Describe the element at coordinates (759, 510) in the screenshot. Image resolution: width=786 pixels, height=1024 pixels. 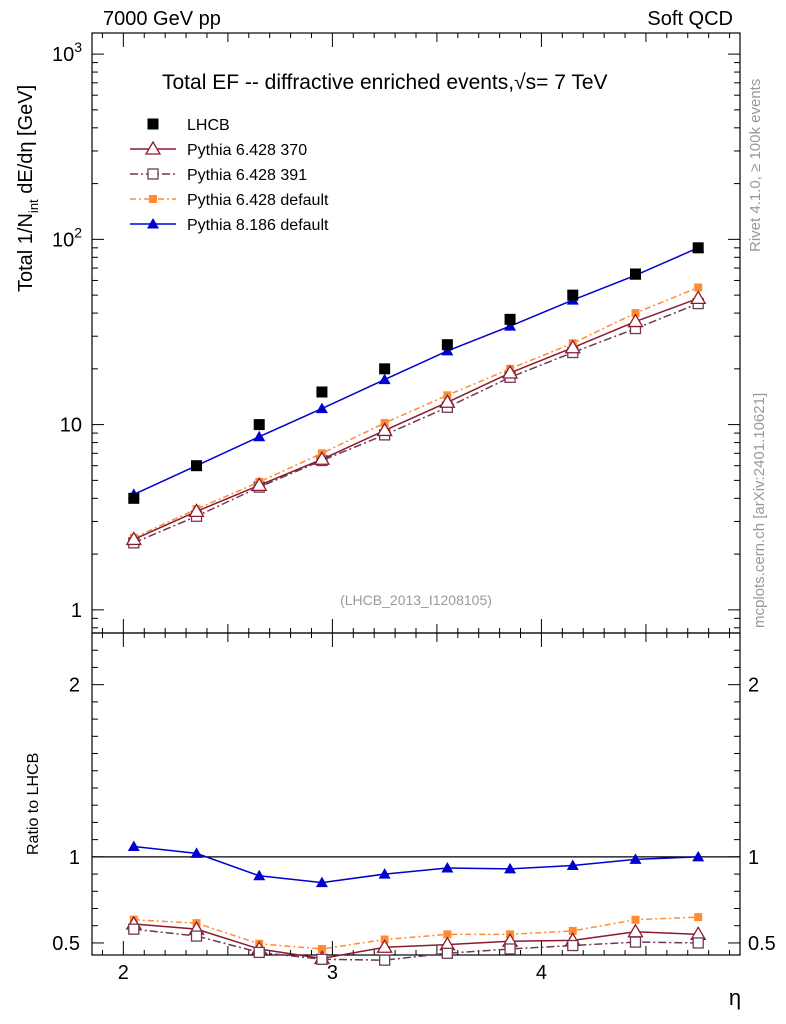
I see `mcplots-citation-text: mcplots.cern.ch [arXiv:2401.10621]` at that location.